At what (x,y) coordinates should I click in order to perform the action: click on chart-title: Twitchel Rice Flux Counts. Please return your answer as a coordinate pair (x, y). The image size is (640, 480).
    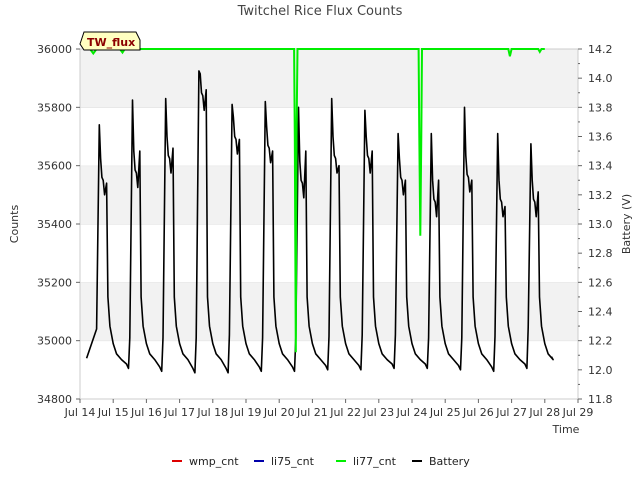
    Looking at the image, I should click on (320, 11).